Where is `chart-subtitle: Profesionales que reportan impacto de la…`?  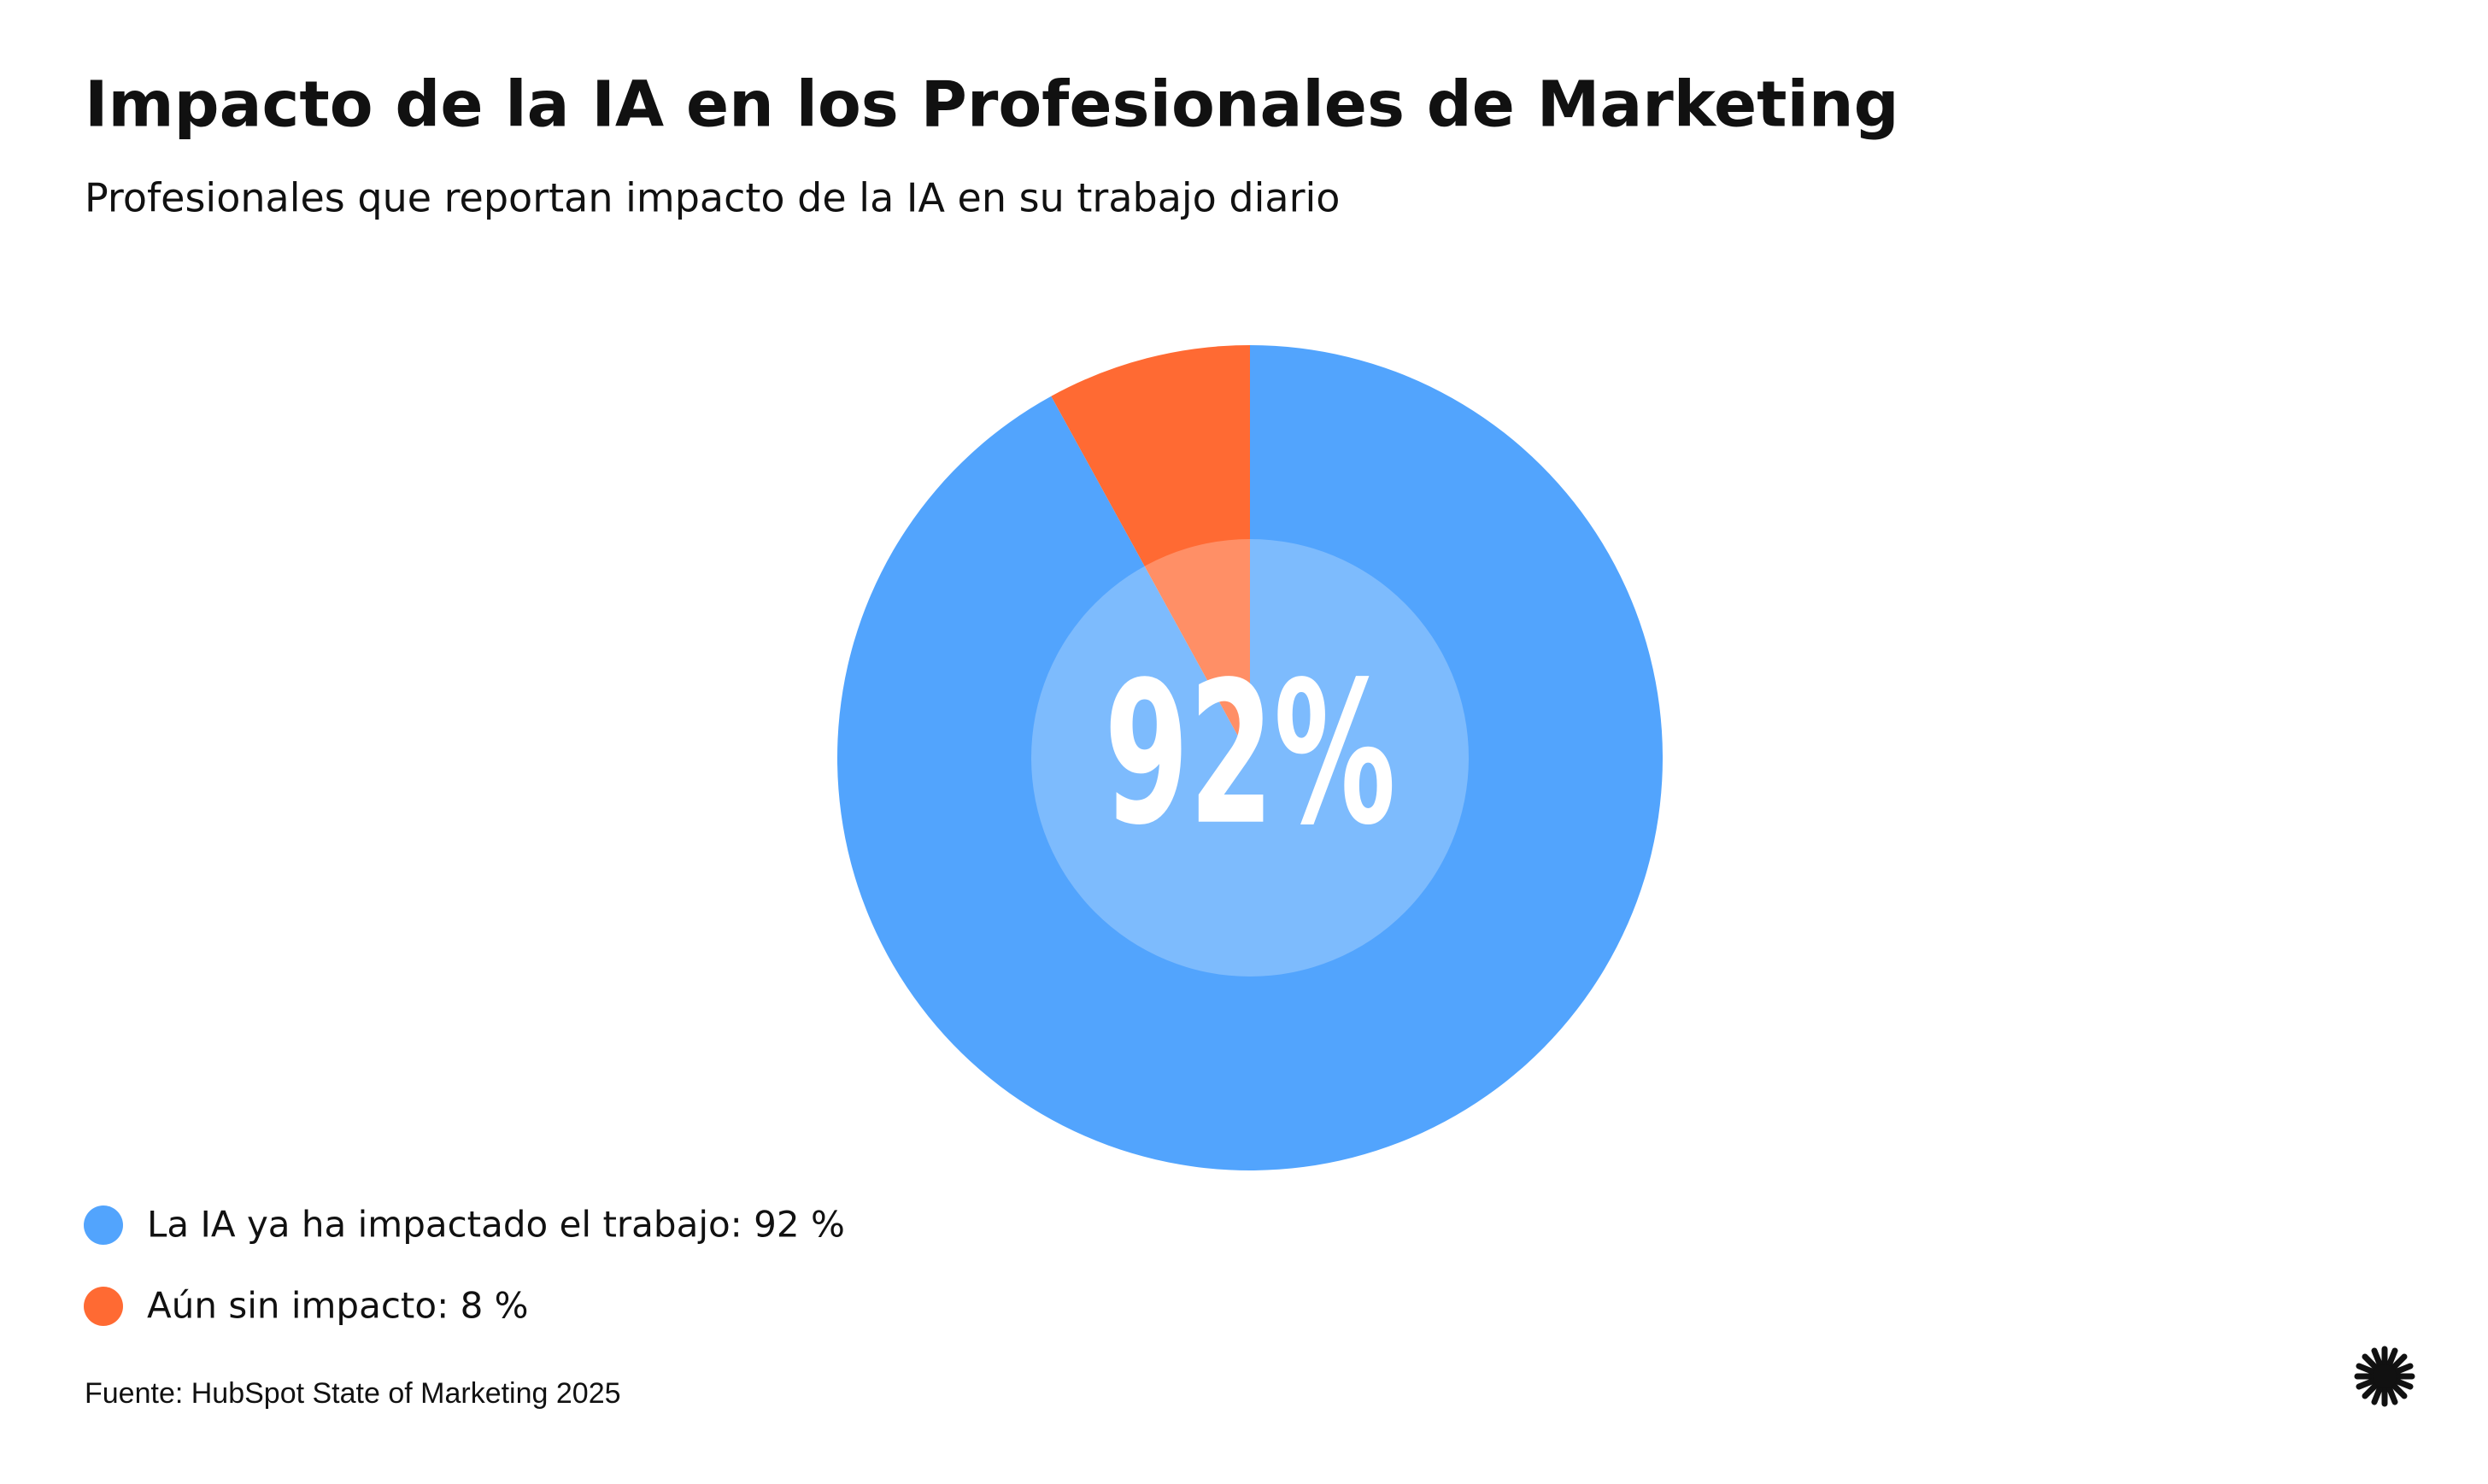 chart-subtitle: Profesionales que reportan impacto de la… is located at coordinates (712, 198).